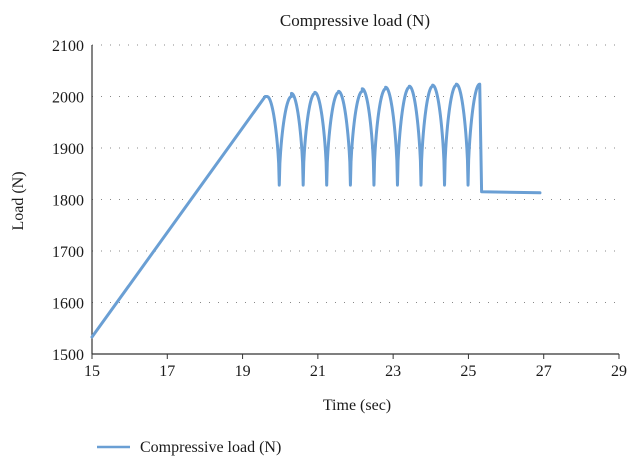  Describe the element at coordinates (68, 304) in the screenshot. I see `y-tick-label-1600: 1600` at that location.